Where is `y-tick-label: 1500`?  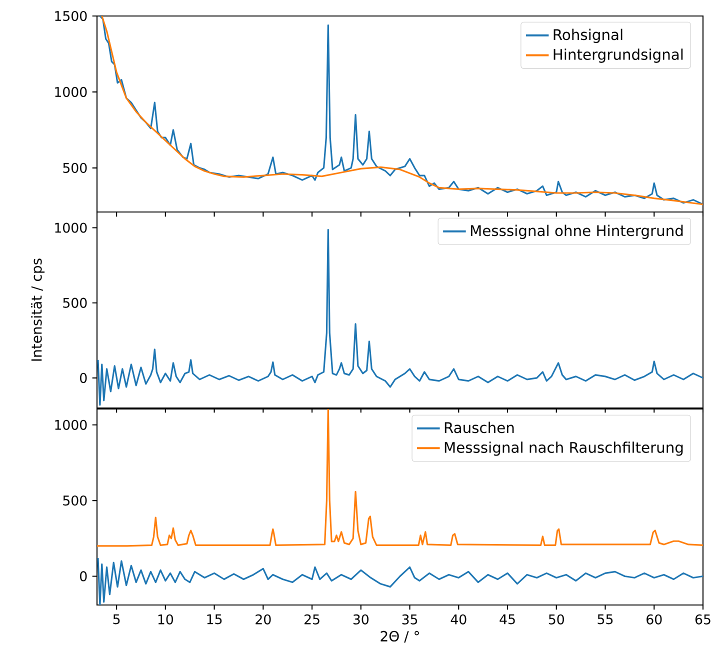
y-tick-label: 1500 is located at coordinates (71, 16).